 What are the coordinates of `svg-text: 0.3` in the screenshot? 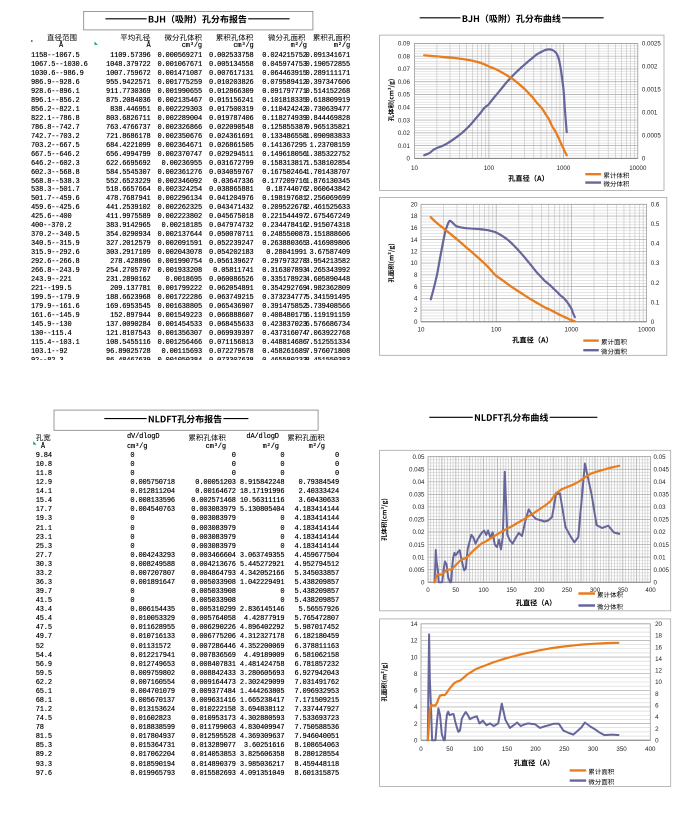 It's located at (655, 263).